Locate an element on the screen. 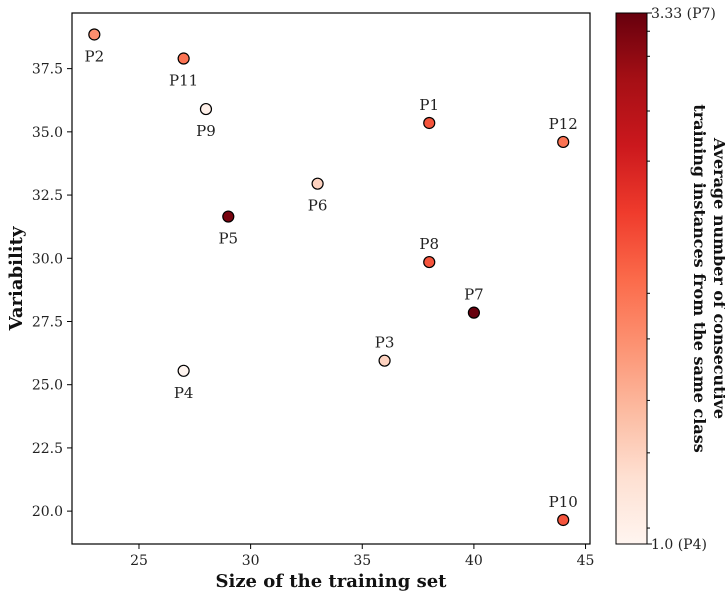 The width and height of the screenshot is (725, 592). x-tick-label: 45 is located at coordinates (586, 561).